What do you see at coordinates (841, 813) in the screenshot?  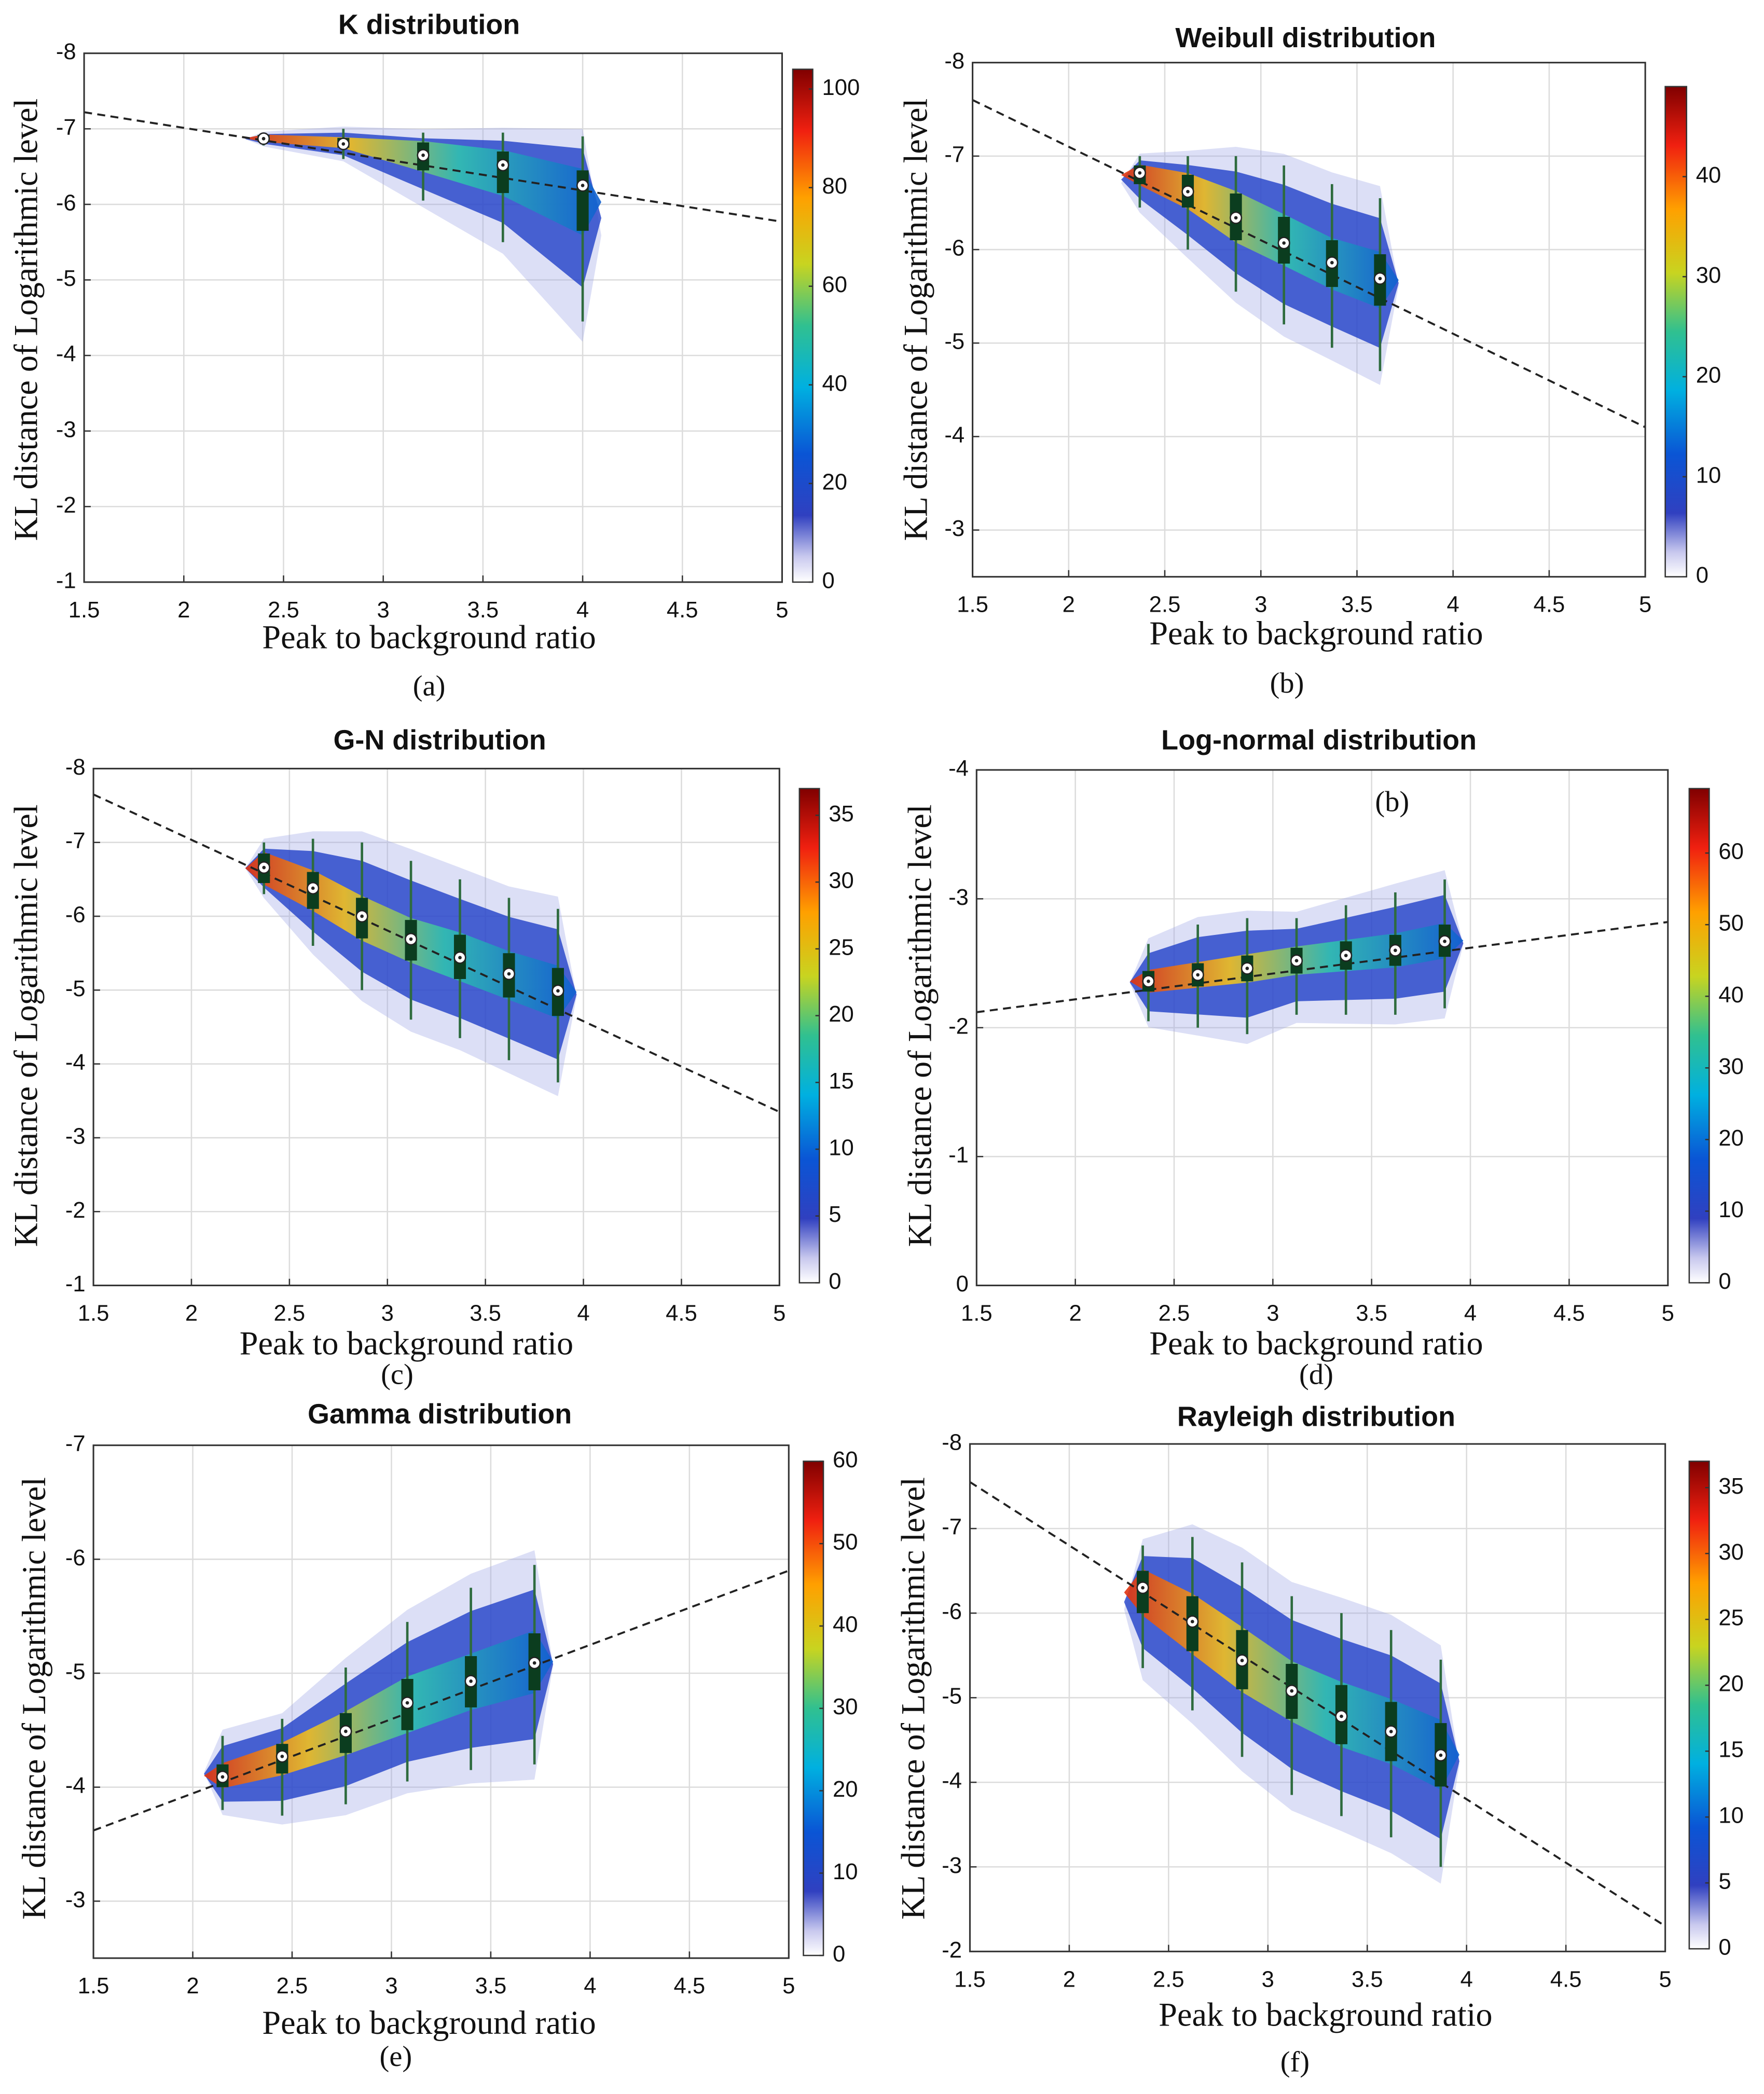 I see `colorbar-tick-label: 35` at bounding box center [841, 813].